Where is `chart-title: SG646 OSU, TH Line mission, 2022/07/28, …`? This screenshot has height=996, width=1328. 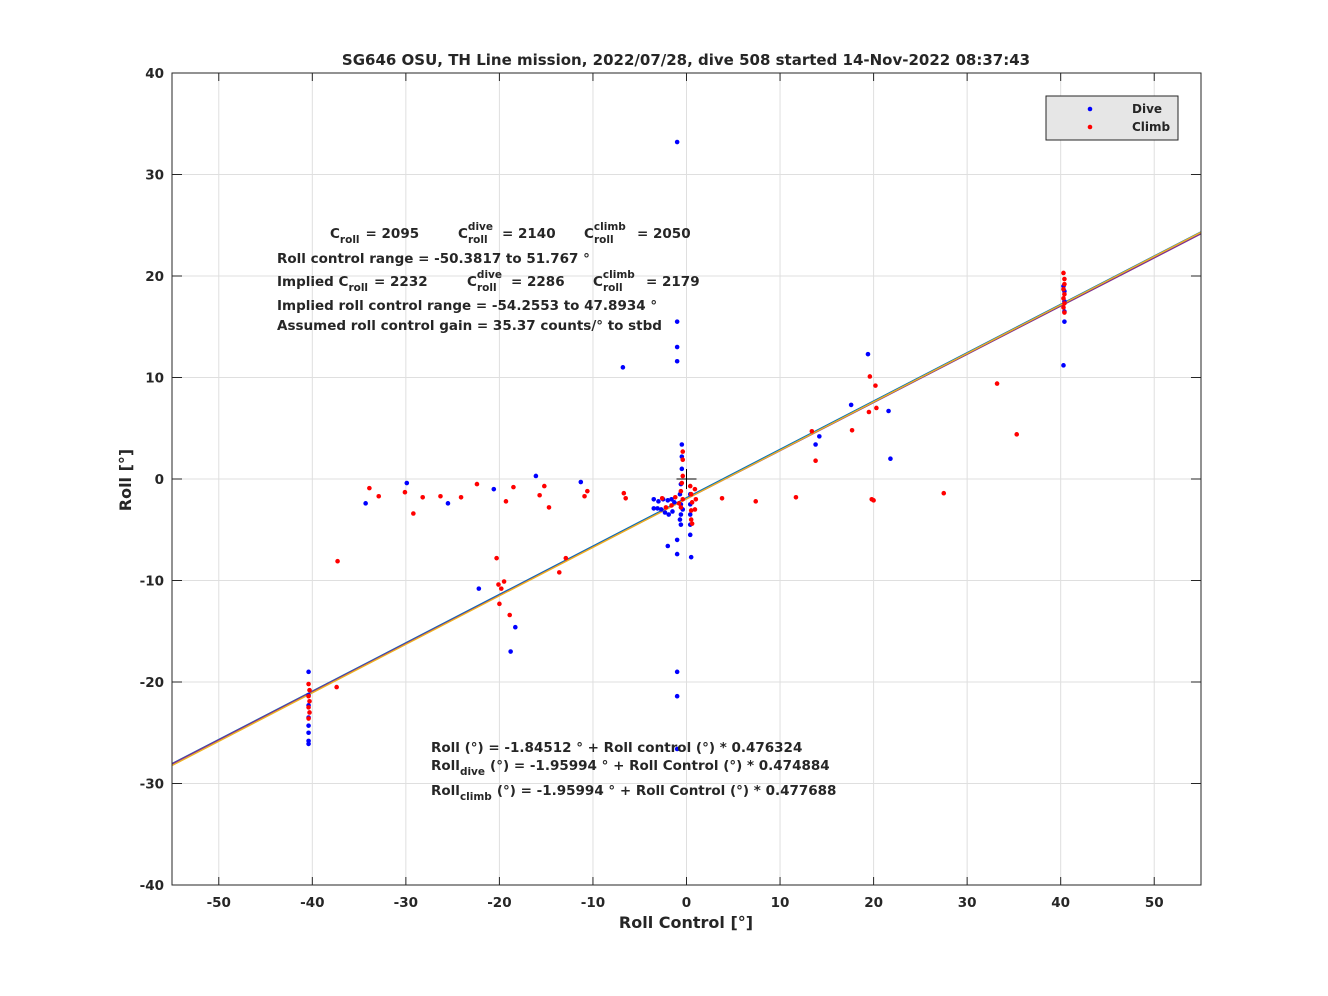 chart-title: SG646 OSU, TH Line mission, 2022/07/28, … is located at coordinates (686, 60).